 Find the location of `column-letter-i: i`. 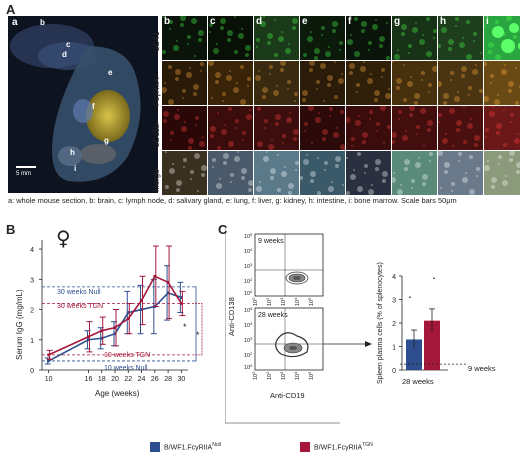

column-letter-i: i is located at coordinates (487, 21).